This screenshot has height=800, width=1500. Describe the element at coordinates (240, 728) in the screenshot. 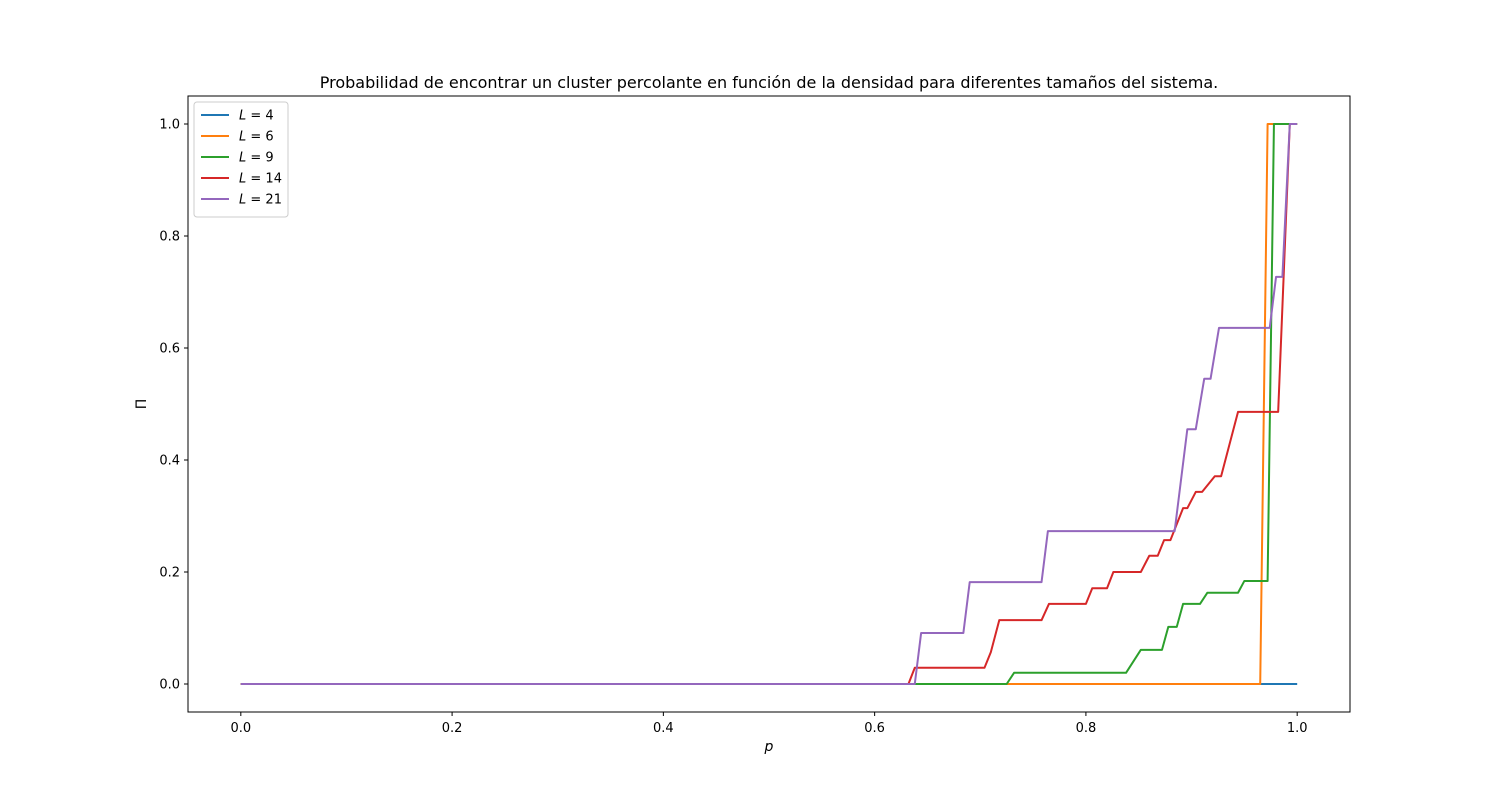

I see `x-tick-label: 0.0` at that location.